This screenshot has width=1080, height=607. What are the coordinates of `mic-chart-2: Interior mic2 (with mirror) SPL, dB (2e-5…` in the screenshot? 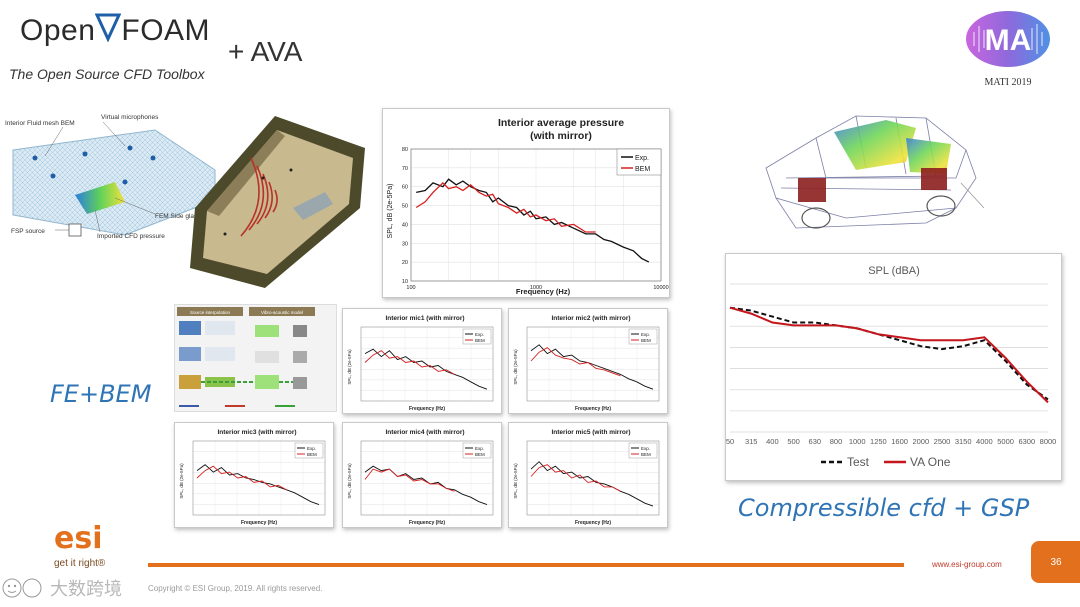 It's located at (588, 361).